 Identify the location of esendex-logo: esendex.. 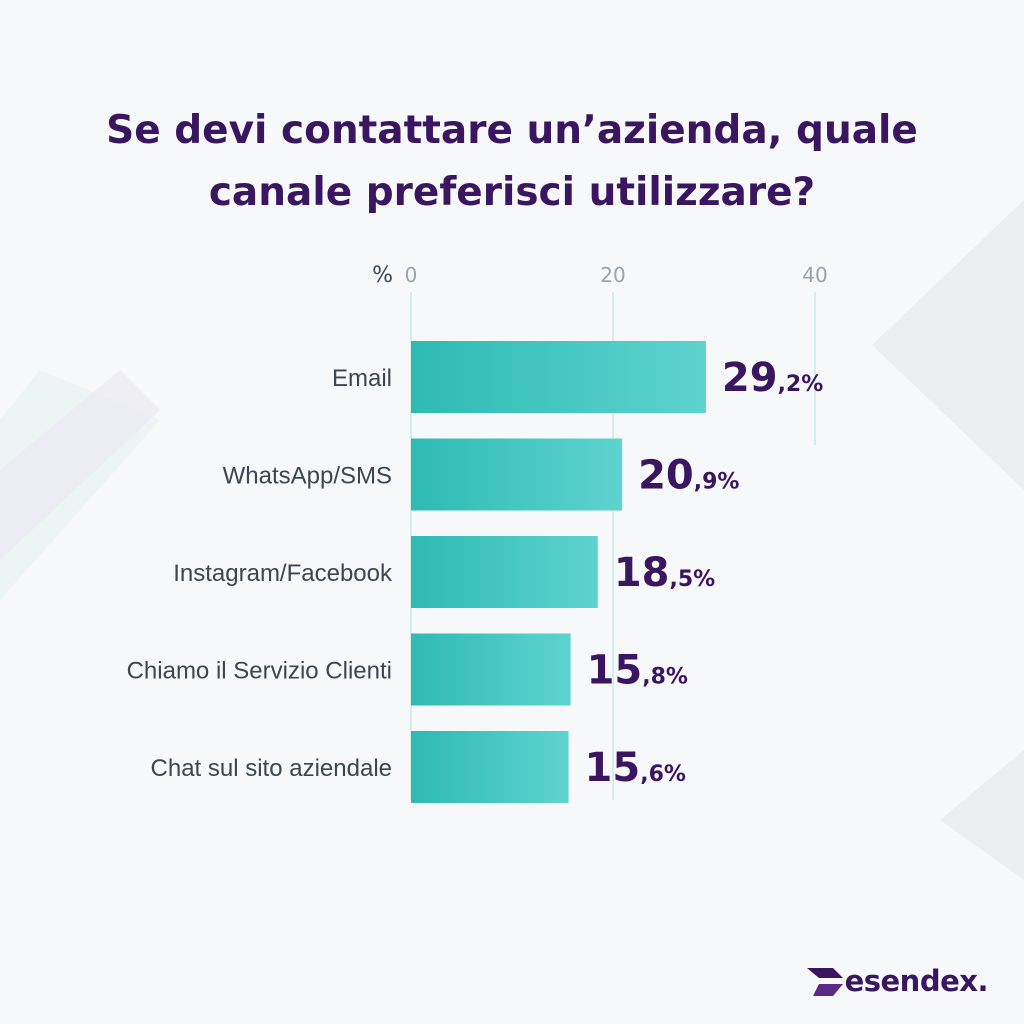
(896, 981).